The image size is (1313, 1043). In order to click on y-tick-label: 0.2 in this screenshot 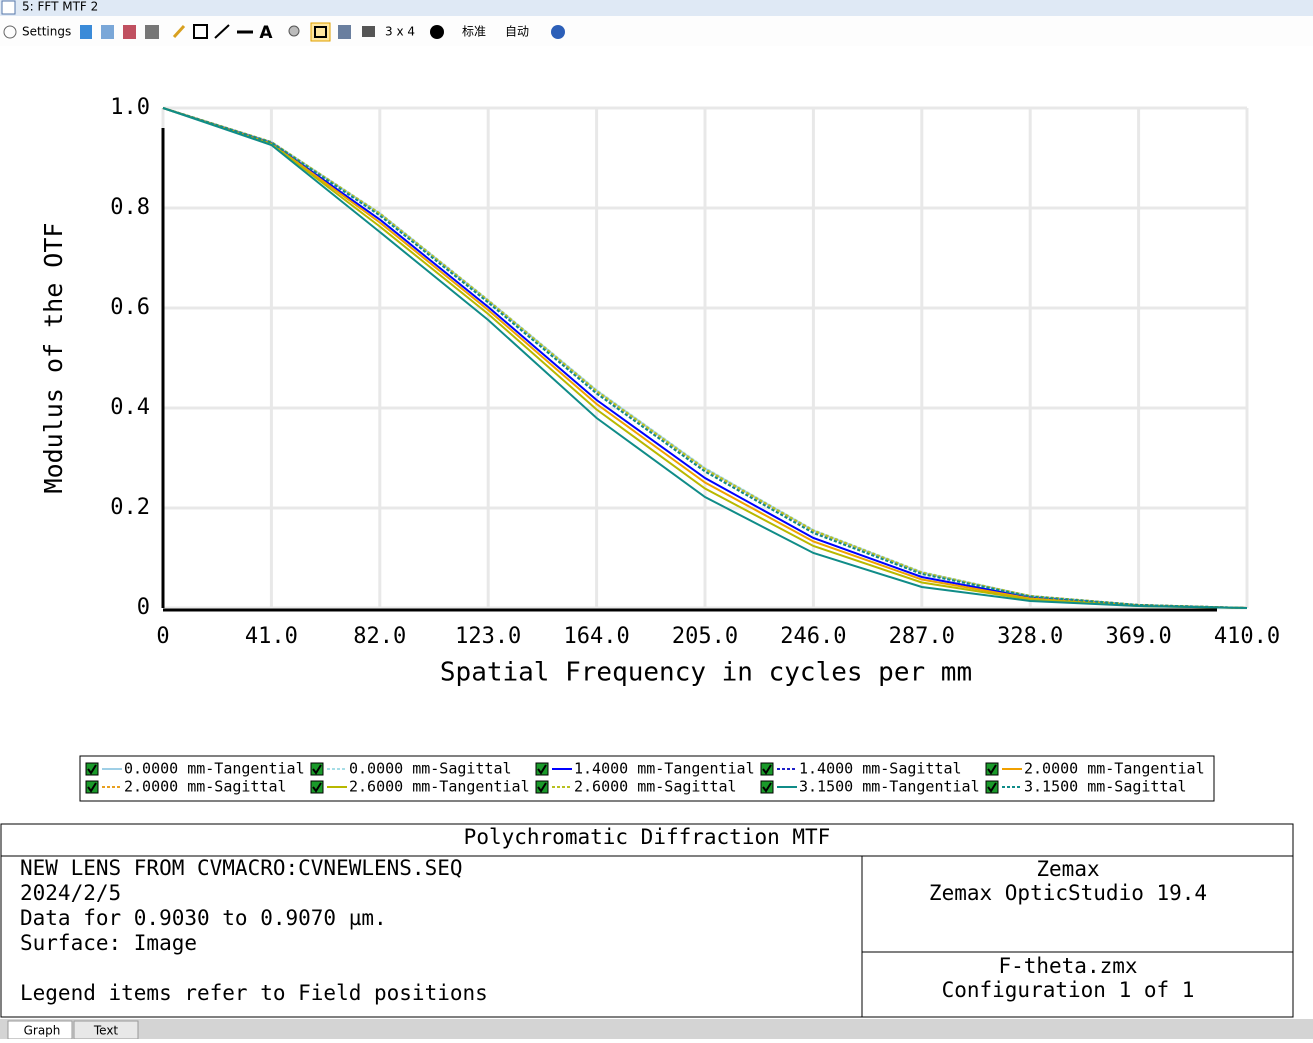, I will do `click(130, 507)`.